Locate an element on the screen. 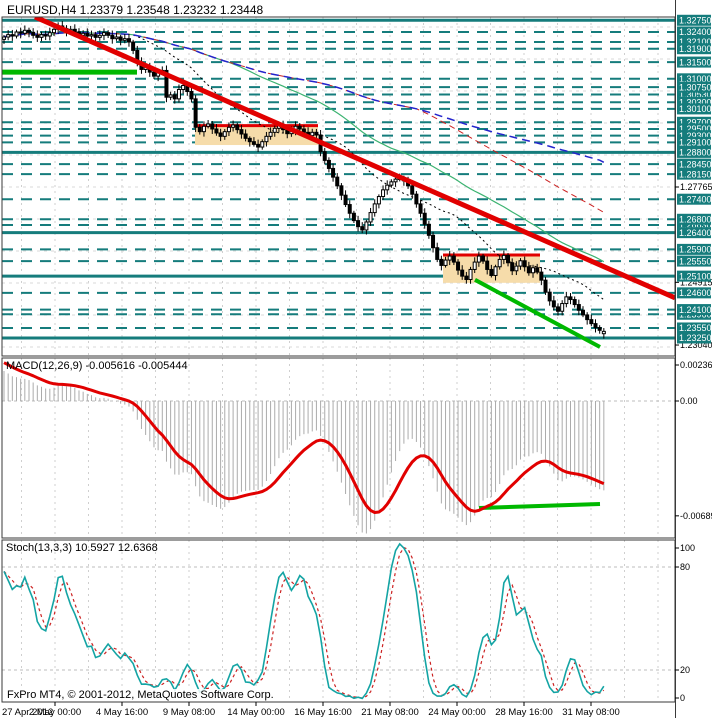 This screenshot has width=712, height=724. stoch-indicator-label: Stoch(13,3,3) 10.5927 12.6368 is located at coordinates (82, 548).